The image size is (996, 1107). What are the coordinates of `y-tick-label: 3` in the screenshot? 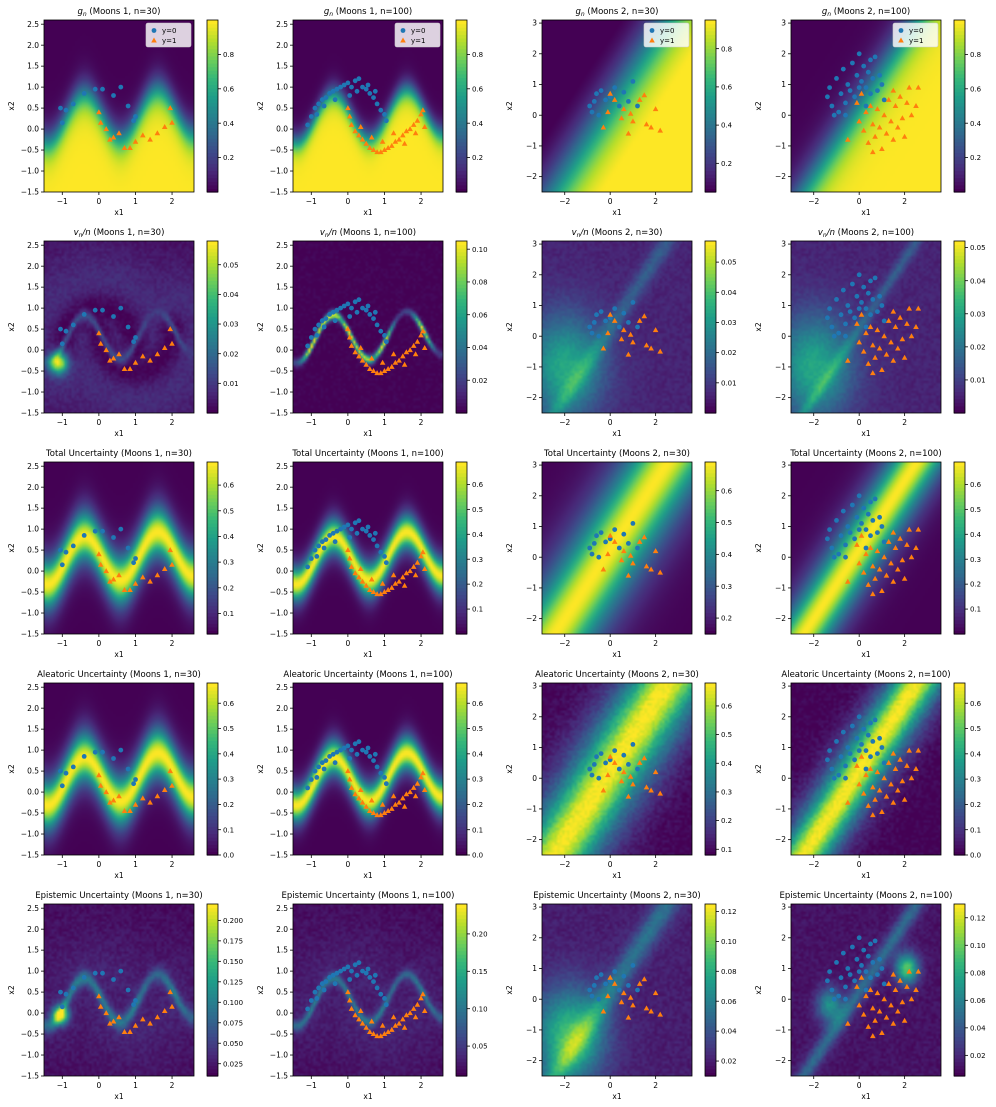 It's located at (783, 465).